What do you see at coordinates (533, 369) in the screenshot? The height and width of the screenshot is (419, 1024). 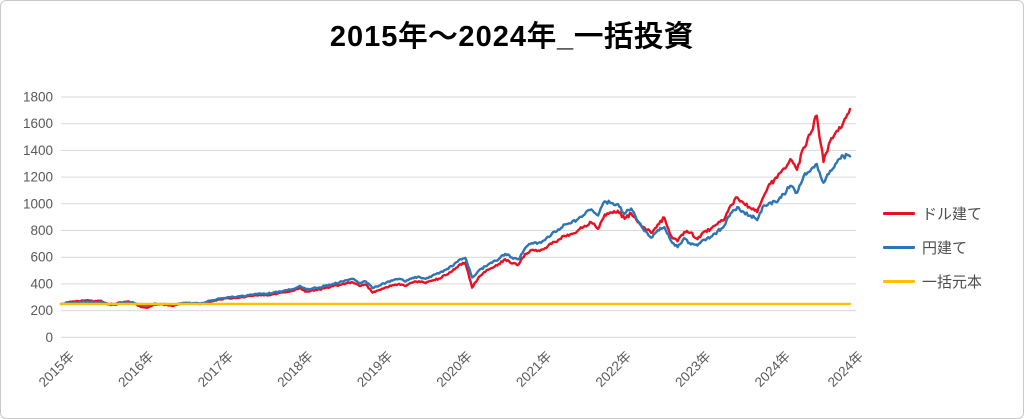 I see `x-axis-tick-label: 2021年` at bounding box center [533, 369].